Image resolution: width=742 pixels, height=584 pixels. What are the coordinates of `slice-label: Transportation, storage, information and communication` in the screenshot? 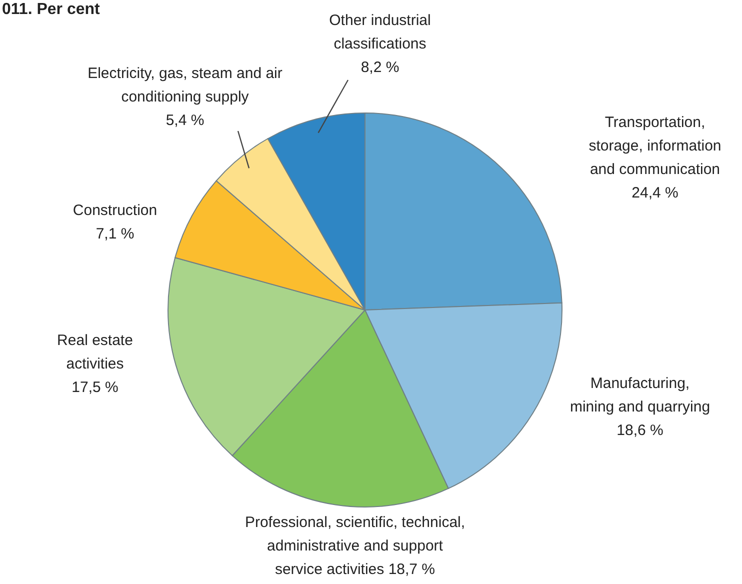 It's located at (655, 146).